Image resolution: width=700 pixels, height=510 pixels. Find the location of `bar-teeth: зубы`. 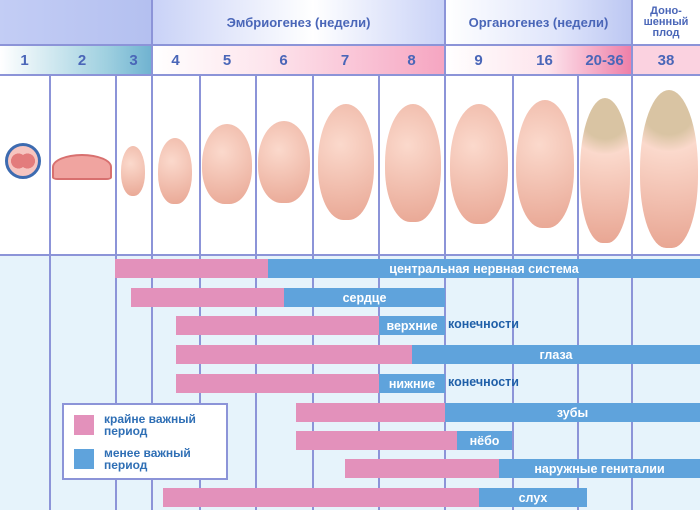

bar-teeth: зубы is located at coordinates (498, 412).